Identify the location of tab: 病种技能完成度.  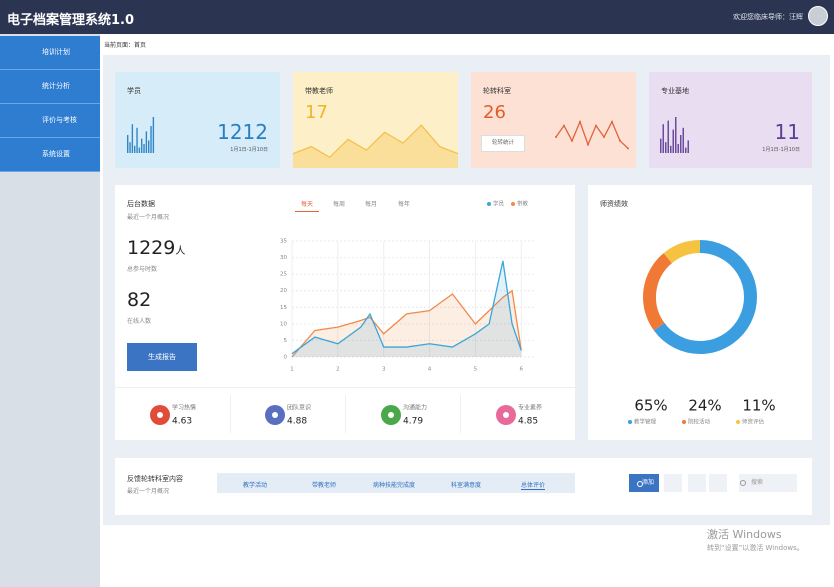
(394, 485).